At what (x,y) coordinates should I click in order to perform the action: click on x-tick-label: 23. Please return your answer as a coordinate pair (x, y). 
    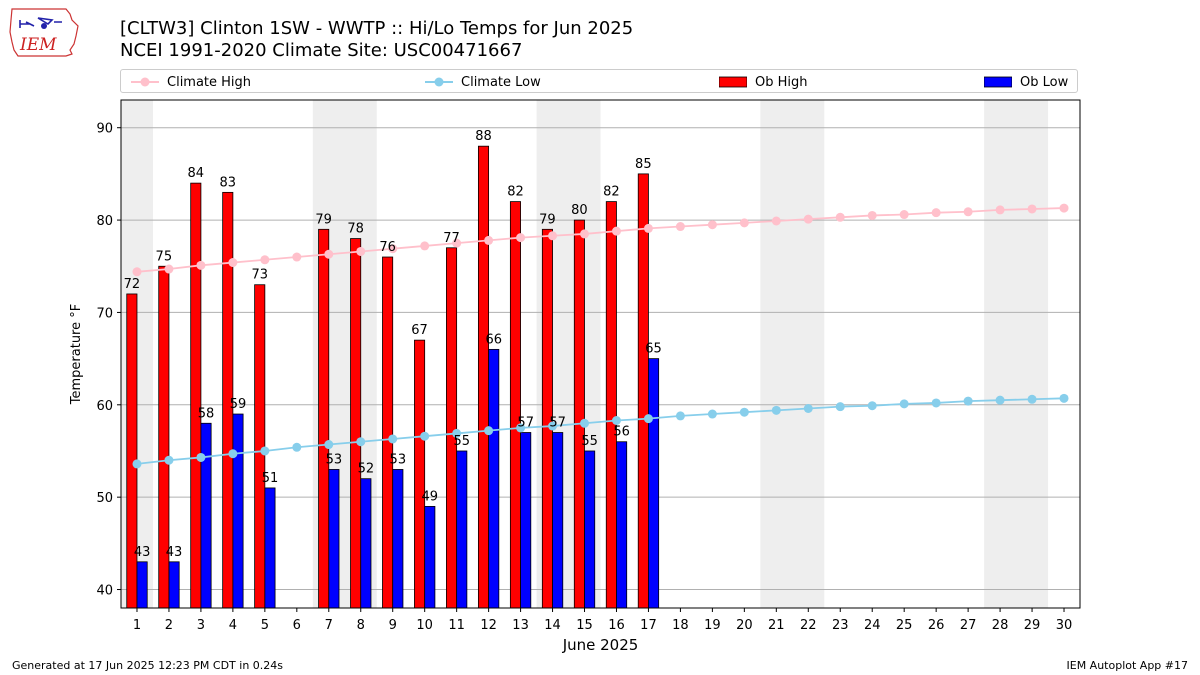
    Looking at the image, I should click on (840, 625).